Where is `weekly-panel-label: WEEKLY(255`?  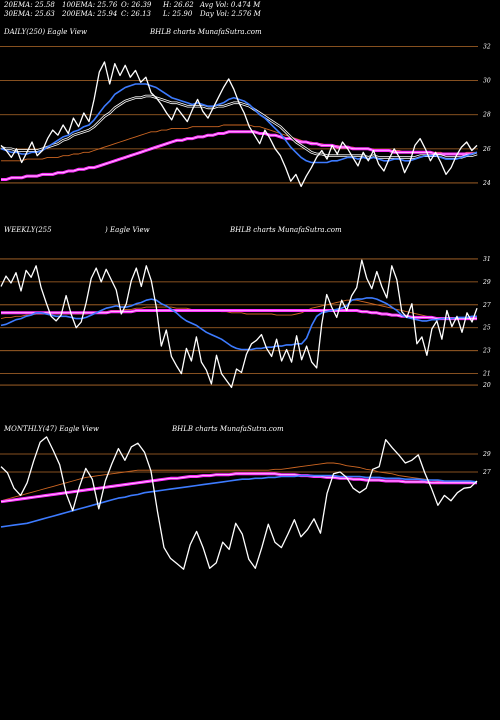 weekly-panel-label: WEEKLY(255 is located at coordinates (28, 230).